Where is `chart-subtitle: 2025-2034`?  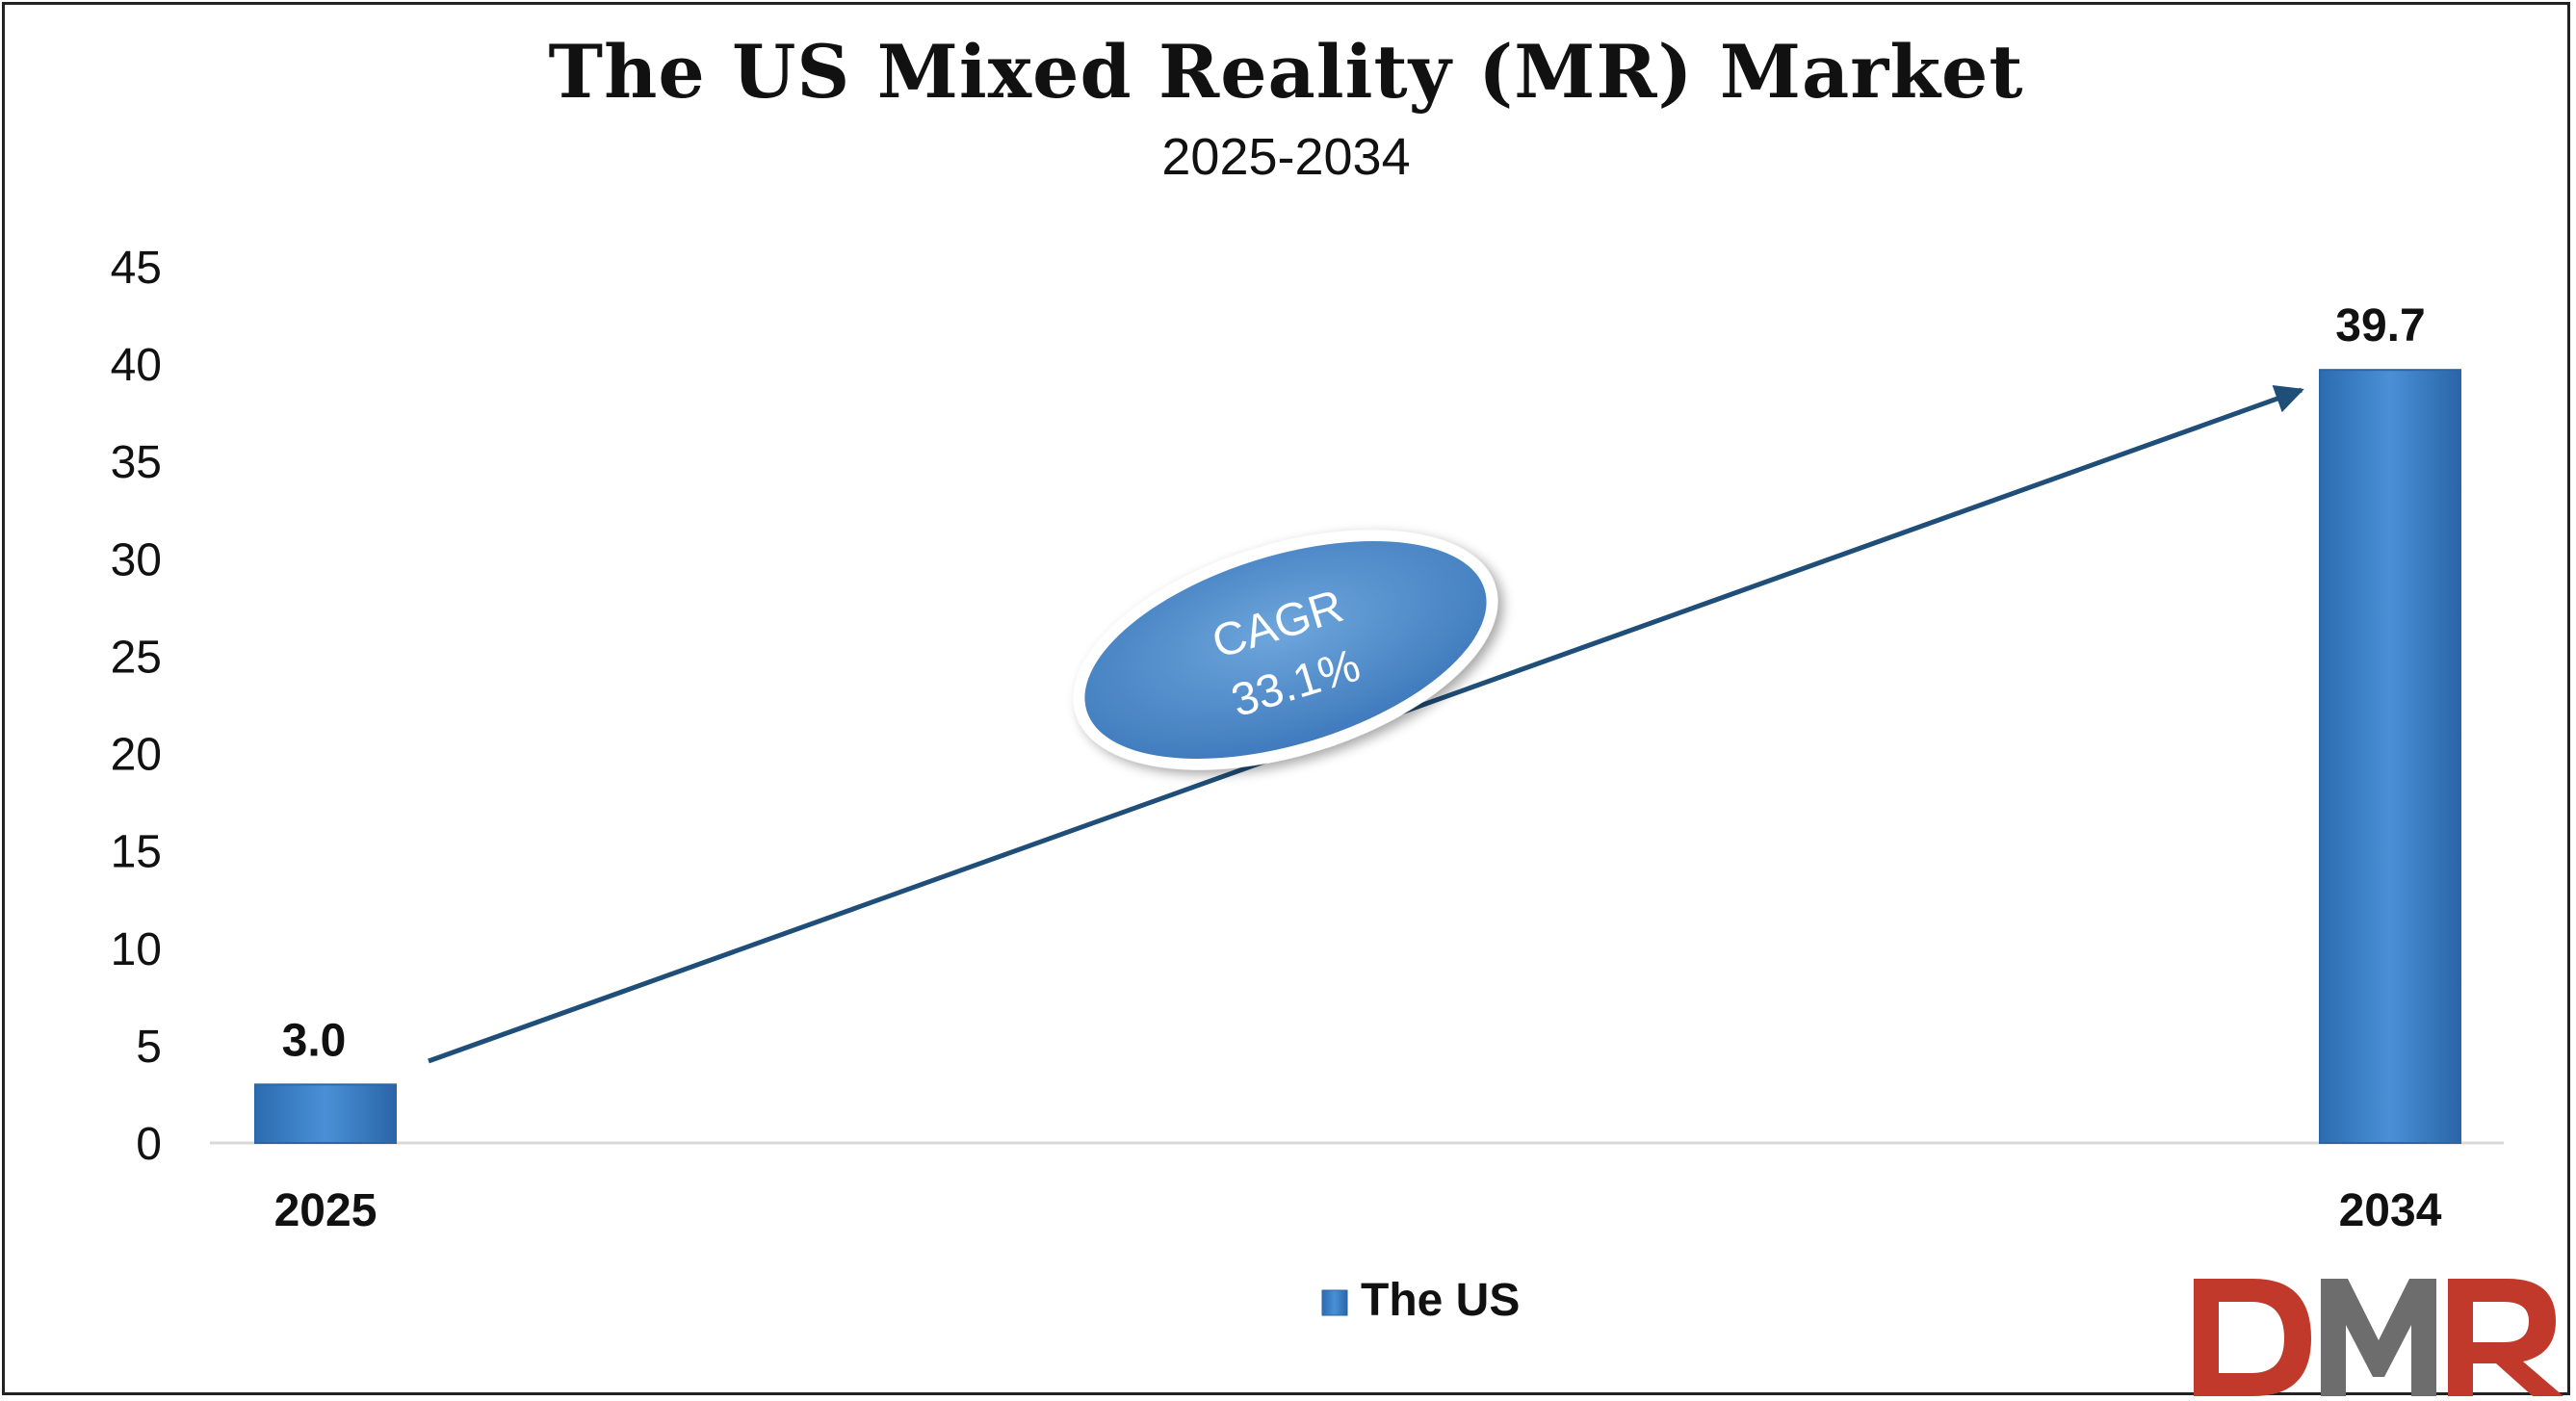
chart-subtitle: 2025-2034 is located at coordinates (1286, 157).